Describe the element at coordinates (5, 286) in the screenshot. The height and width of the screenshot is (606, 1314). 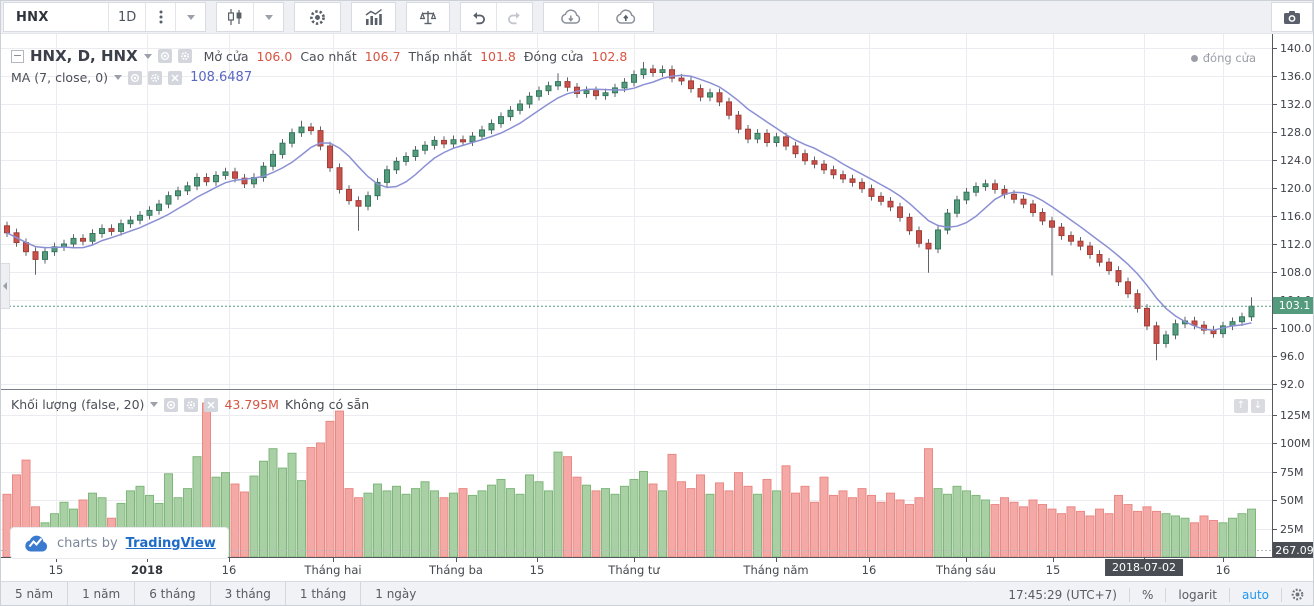
I see `drawing-toolbar-toggle` at that location.